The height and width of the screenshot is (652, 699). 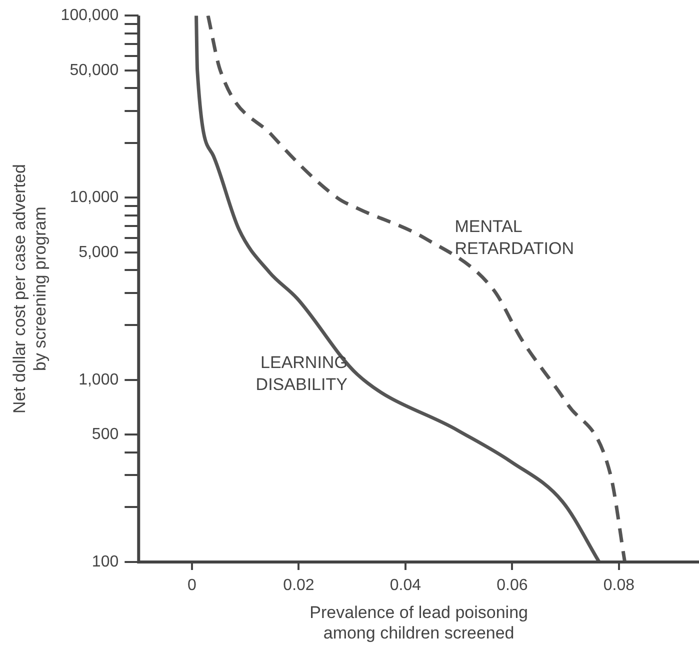 I want to click on y-tick-label: 100, so click(x=105, y=561).